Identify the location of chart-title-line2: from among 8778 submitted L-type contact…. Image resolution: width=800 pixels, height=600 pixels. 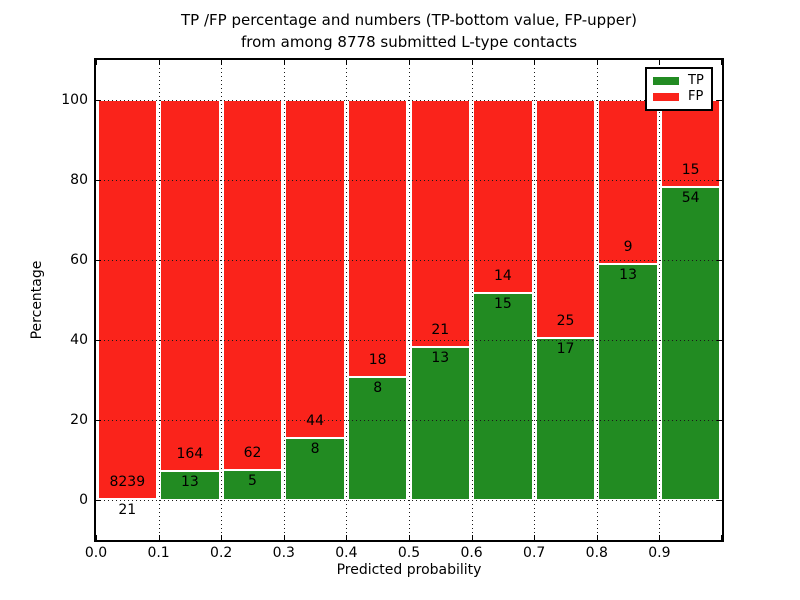
(409, 41).